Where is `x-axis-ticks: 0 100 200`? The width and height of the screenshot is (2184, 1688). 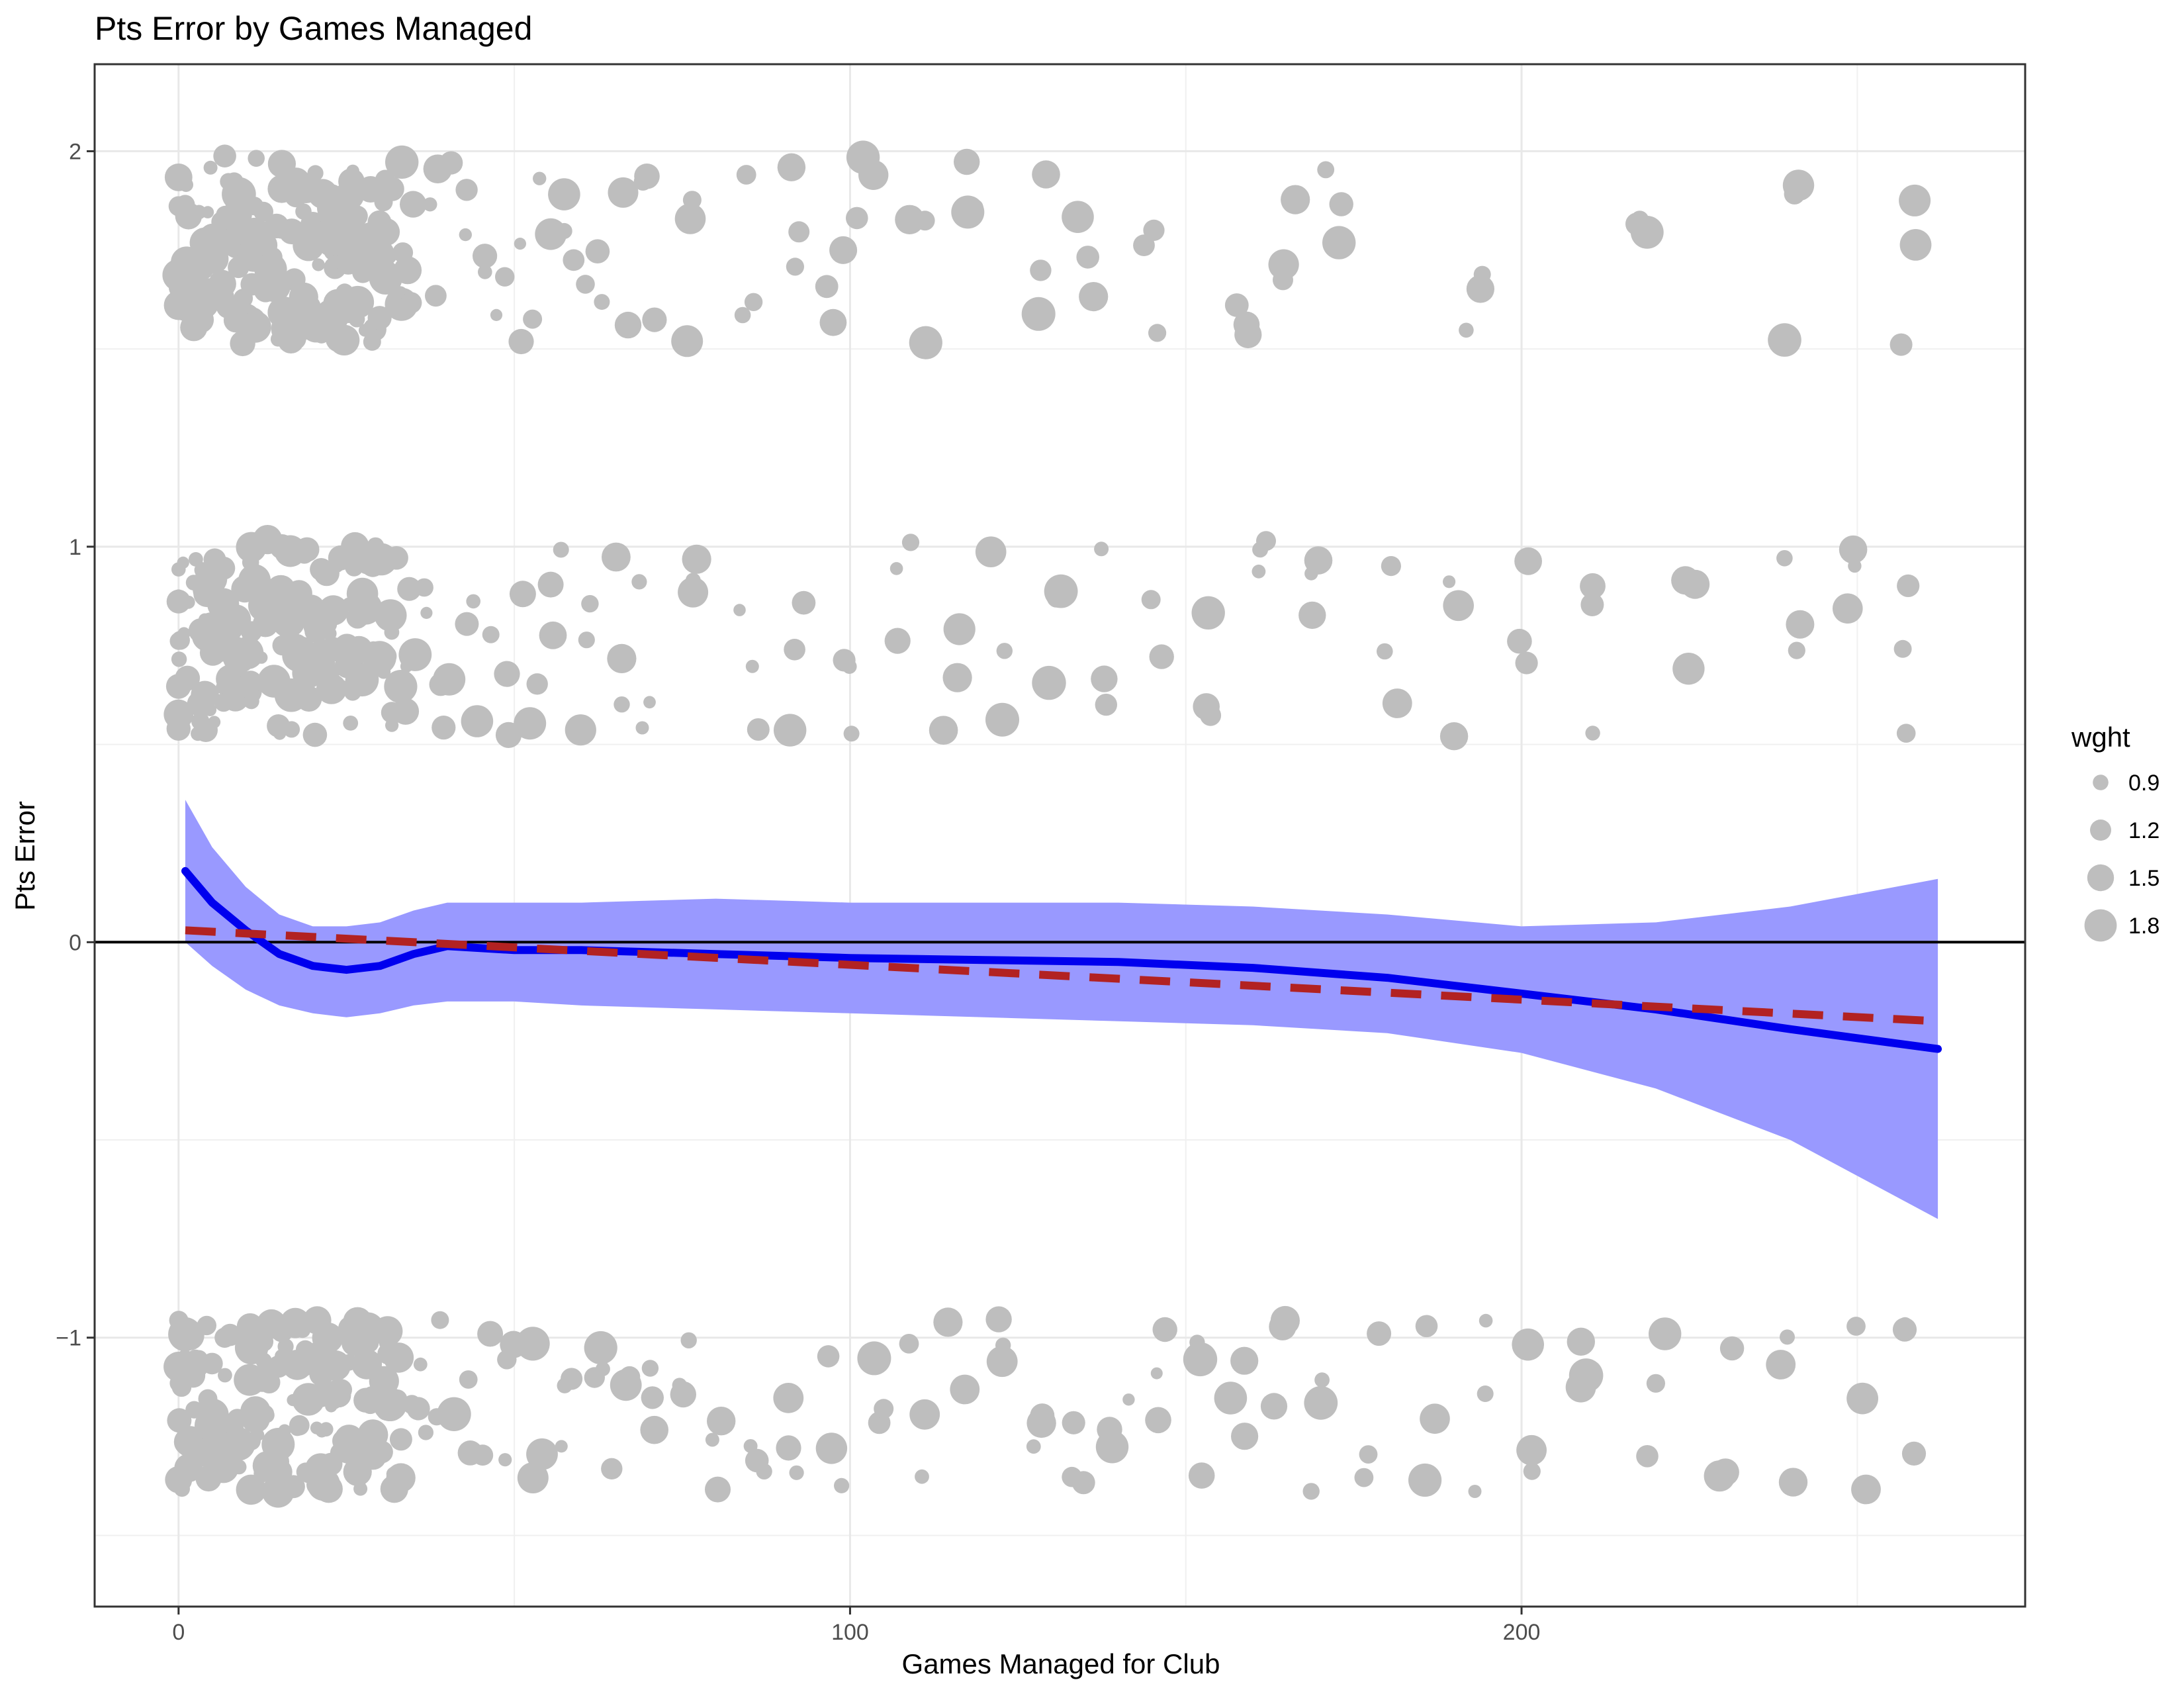
x-axis-ticks: 0 100 200 is located at coordinates (856, 1626).